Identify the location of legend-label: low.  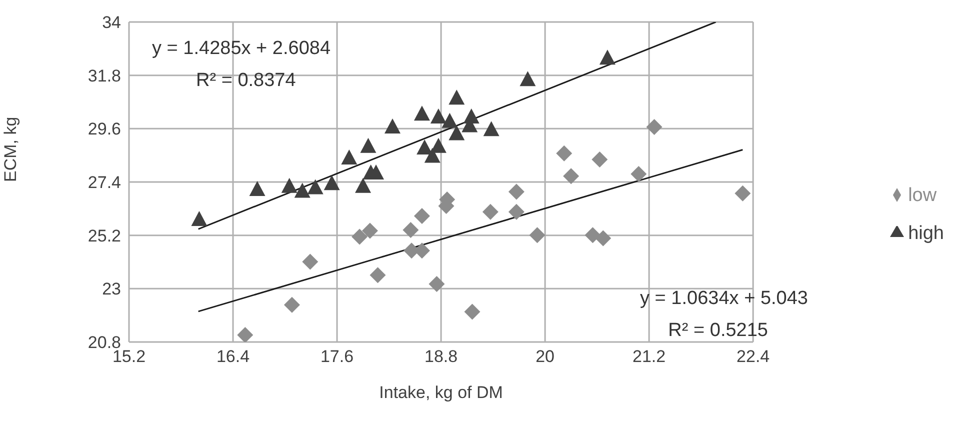
(922, 195).